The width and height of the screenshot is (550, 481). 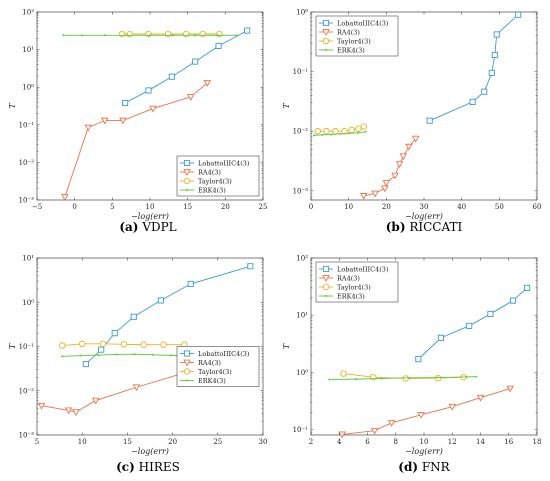 I want to click on y-tick-label: 10⁻², so click(x=301, y=132).